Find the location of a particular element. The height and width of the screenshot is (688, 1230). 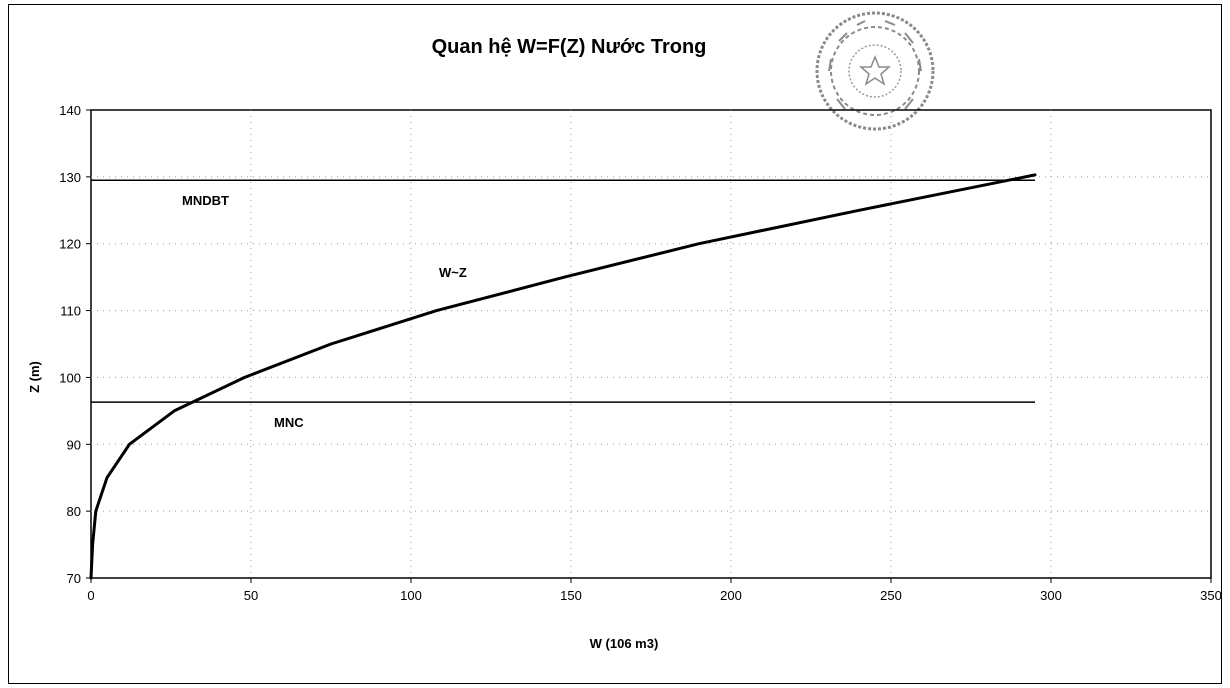

mnc-label: MNC is located at coordinates (289, 422).